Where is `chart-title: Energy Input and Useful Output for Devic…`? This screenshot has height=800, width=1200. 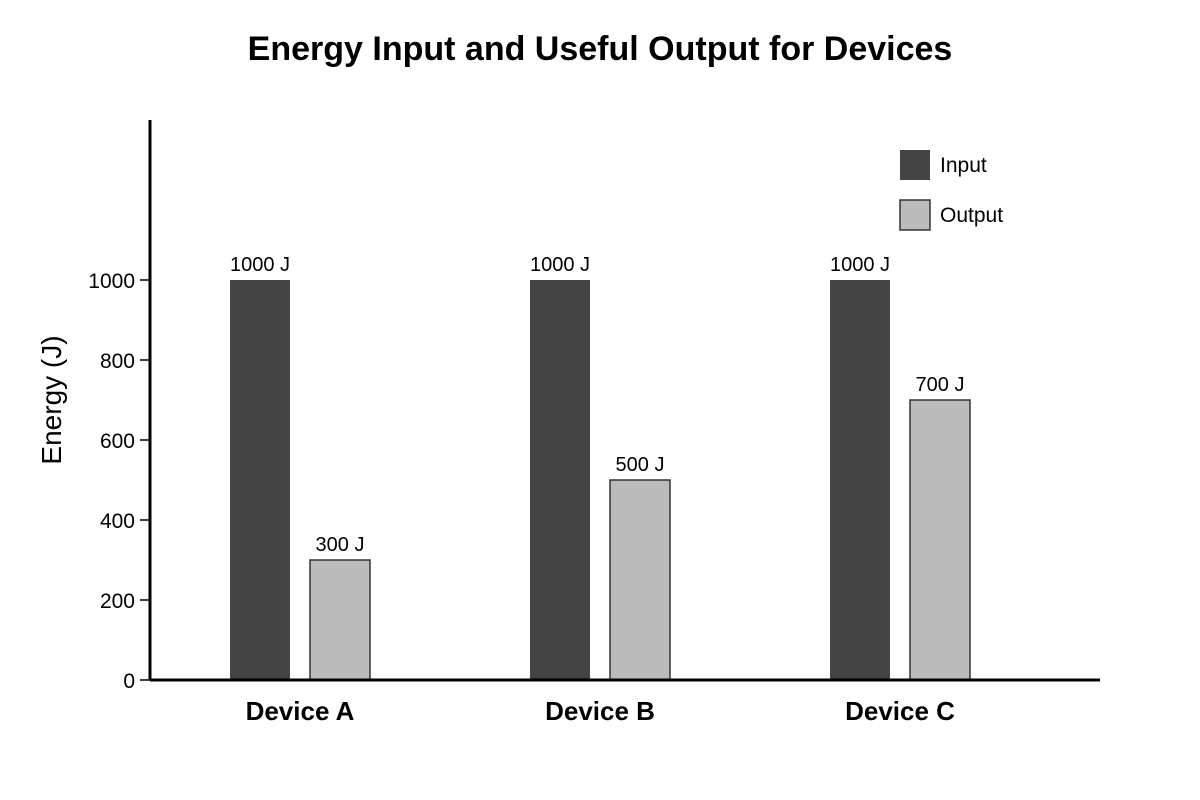
chart-title: Energy Input and Useful Output for Devic… is located at coordinates (600, 49).